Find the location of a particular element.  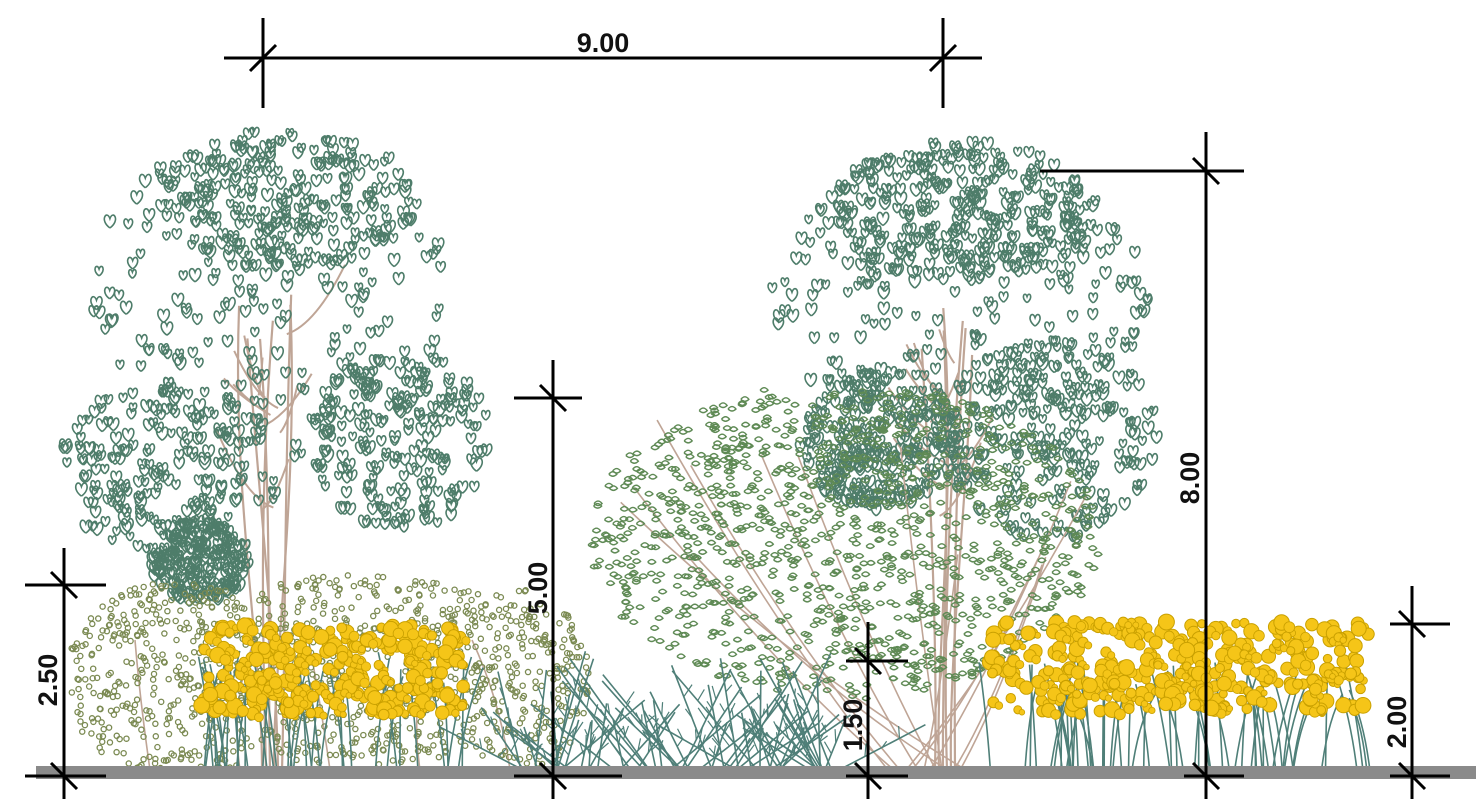

tree-right-canopy is located at coordinates (965, 340).